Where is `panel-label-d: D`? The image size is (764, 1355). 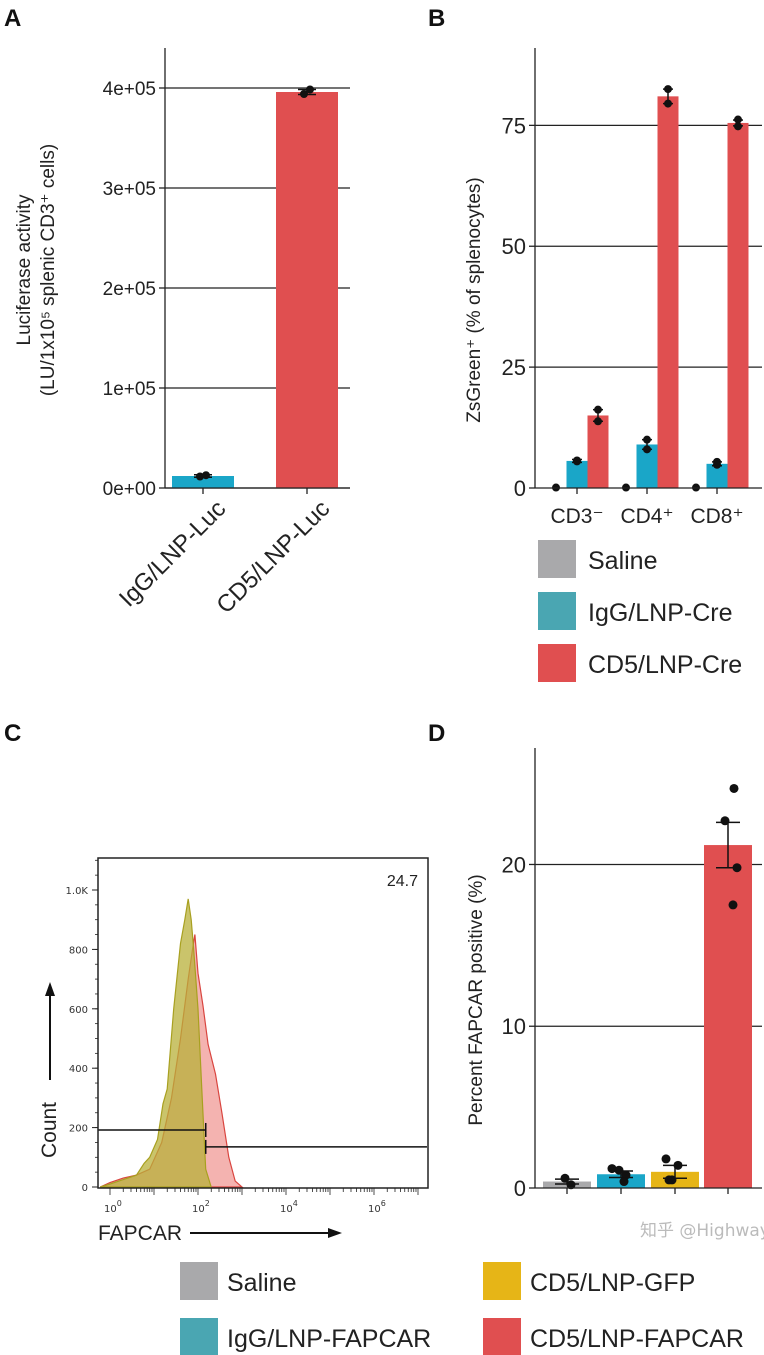
panel-label-d: D is located at coordinates (436, 733).